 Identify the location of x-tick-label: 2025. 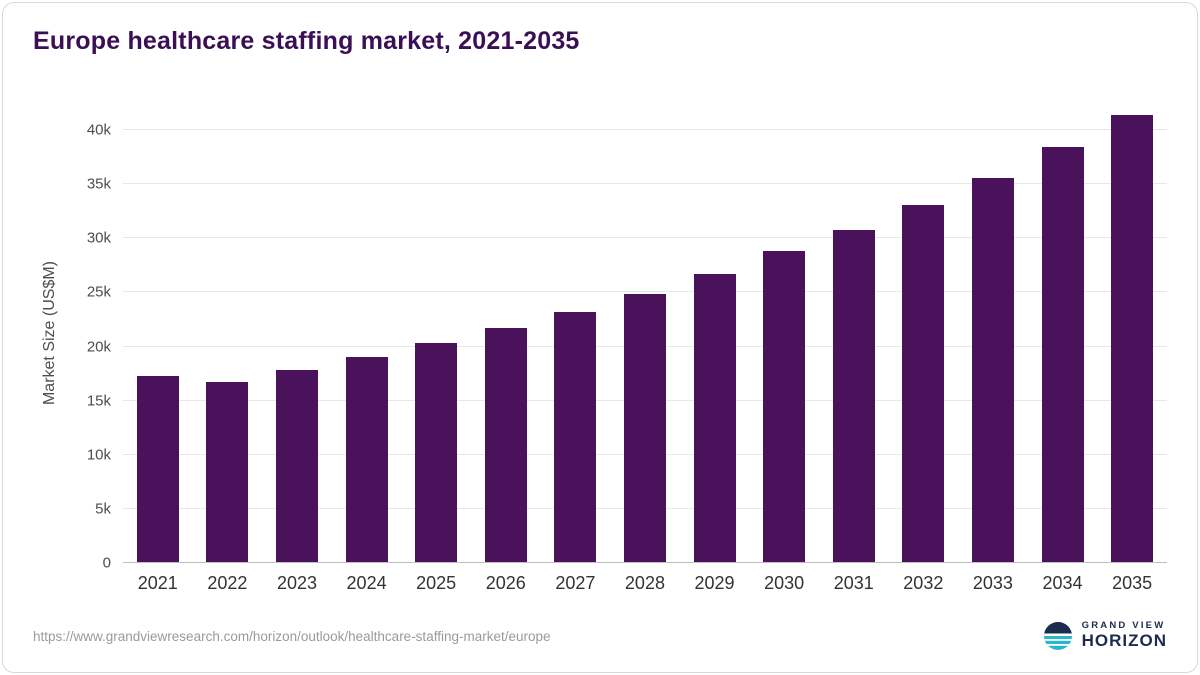
(436, 582).